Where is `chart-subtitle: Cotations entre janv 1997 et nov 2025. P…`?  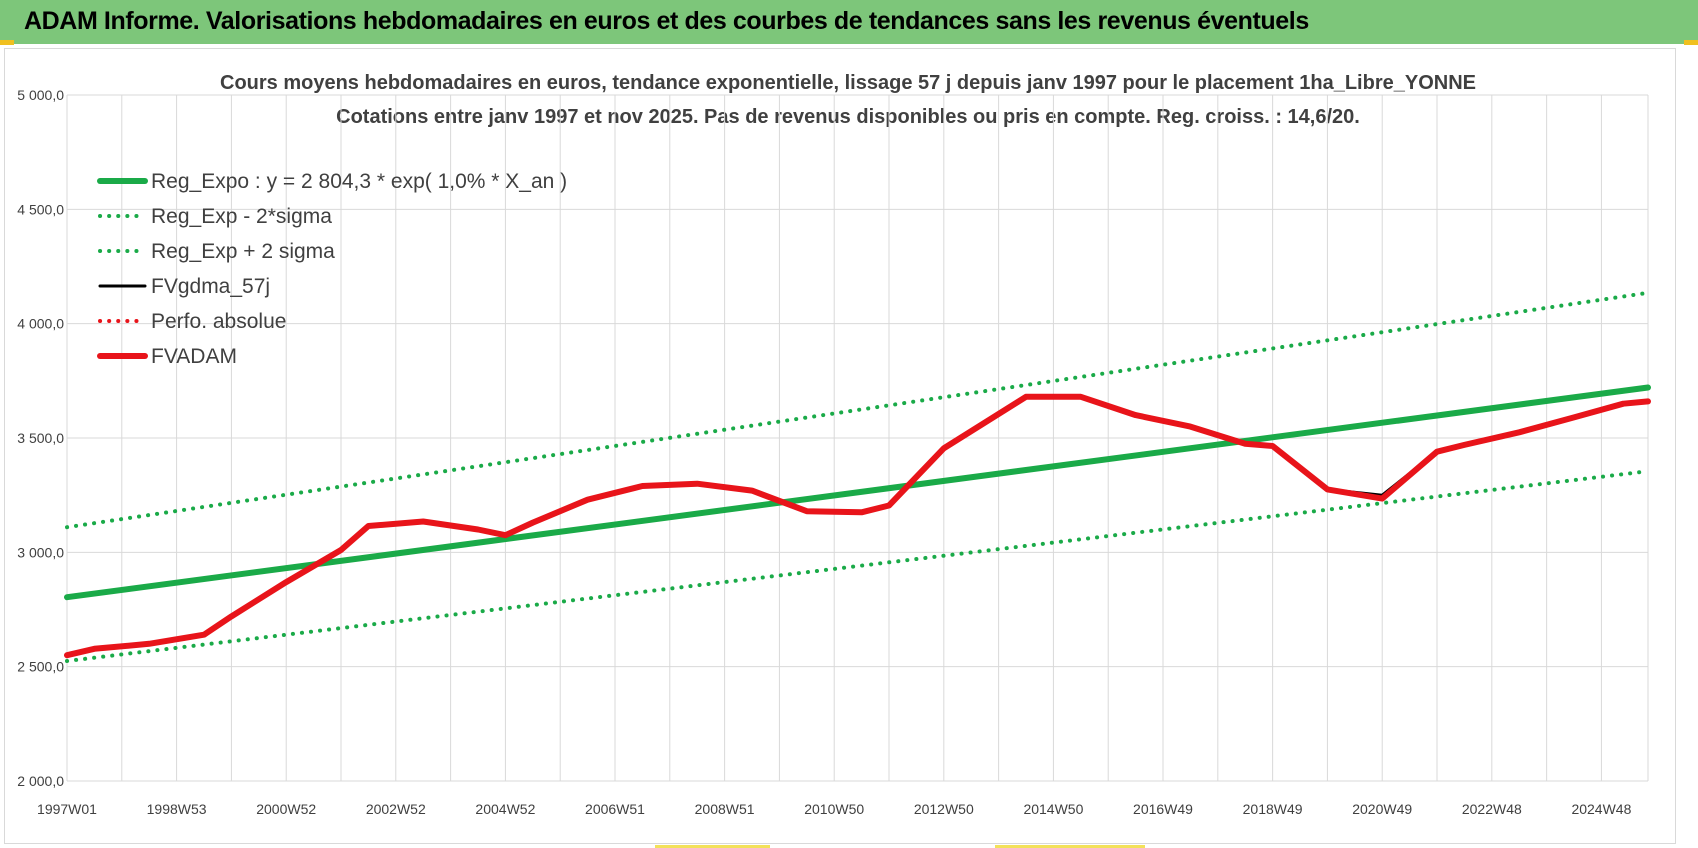
chart-subtitle: Cotations entre janv 1997 et nov 2025. P… is located at coordinates (848, 117).